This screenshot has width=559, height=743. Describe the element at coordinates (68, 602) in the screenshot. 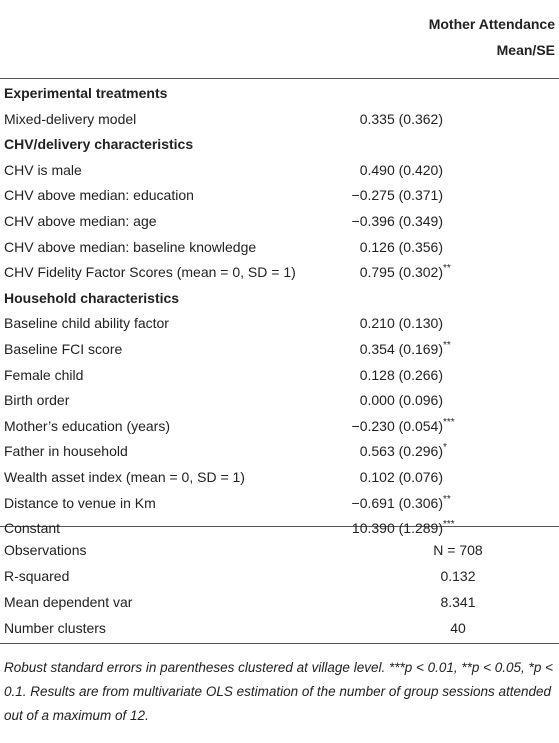

I see `stat-label: Mean dependent var` at that location.